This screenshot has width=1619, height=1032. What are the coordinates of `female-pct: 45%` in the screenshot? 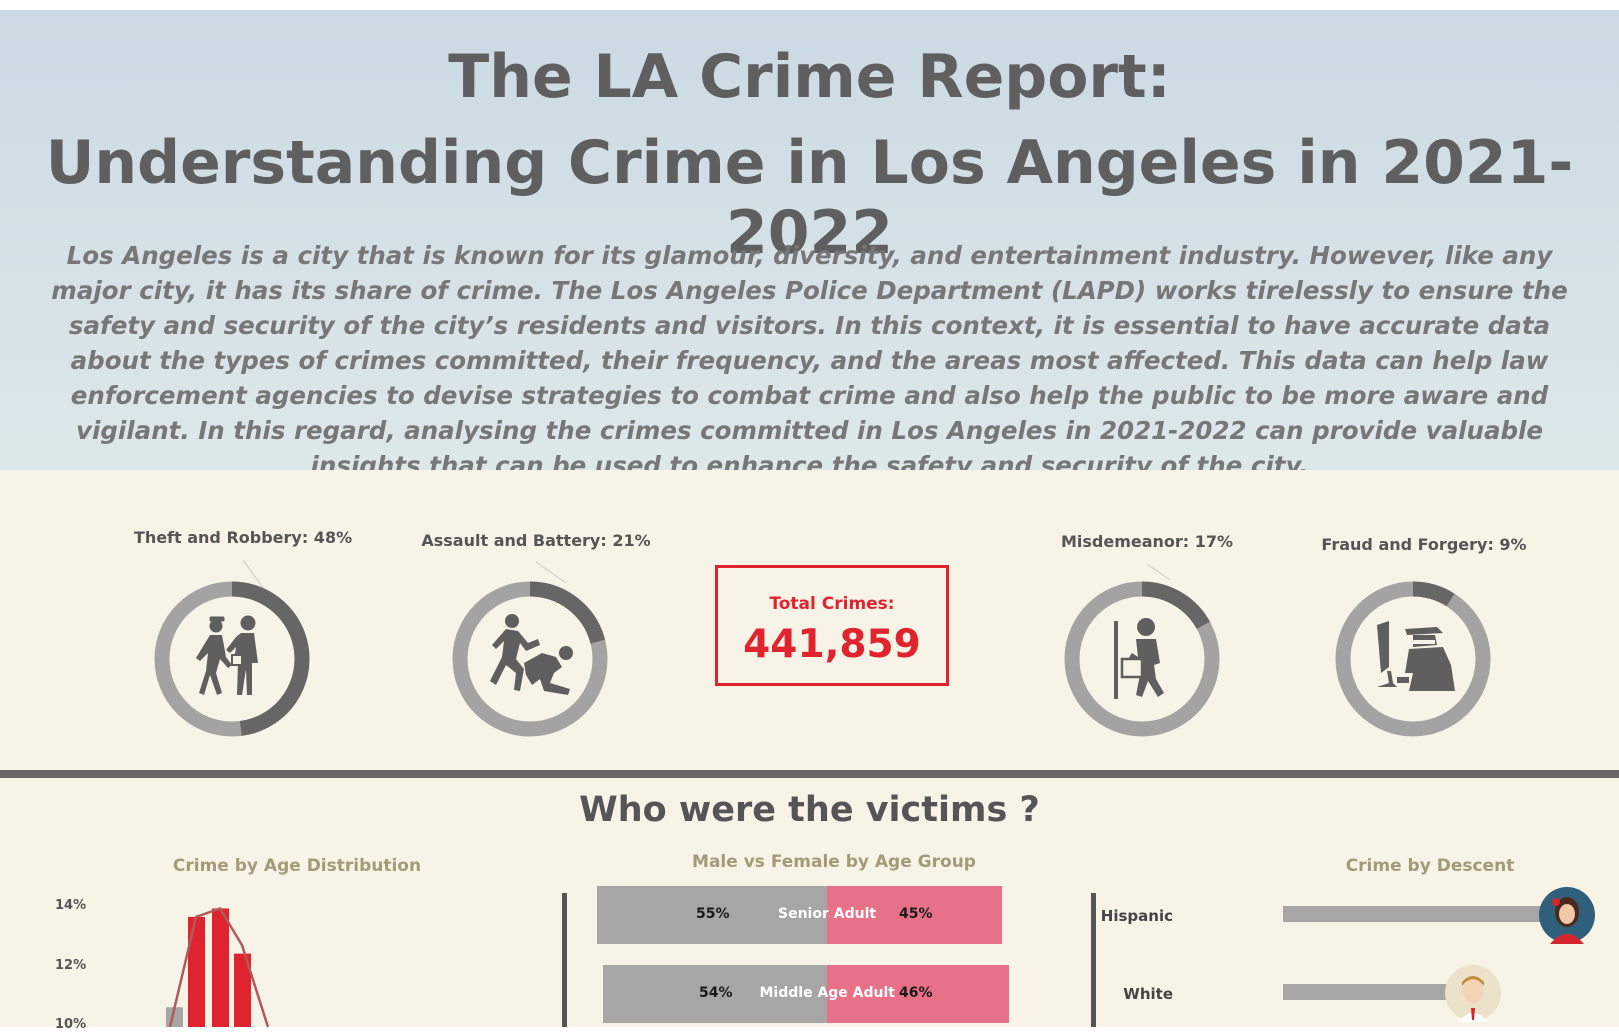 It's located at (916, 914).